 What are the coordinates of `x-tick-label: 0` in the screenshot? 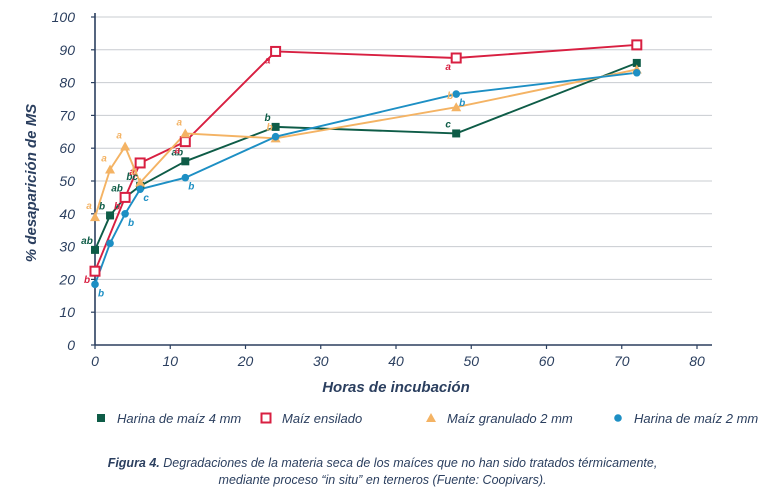 It's located at (95, 361).